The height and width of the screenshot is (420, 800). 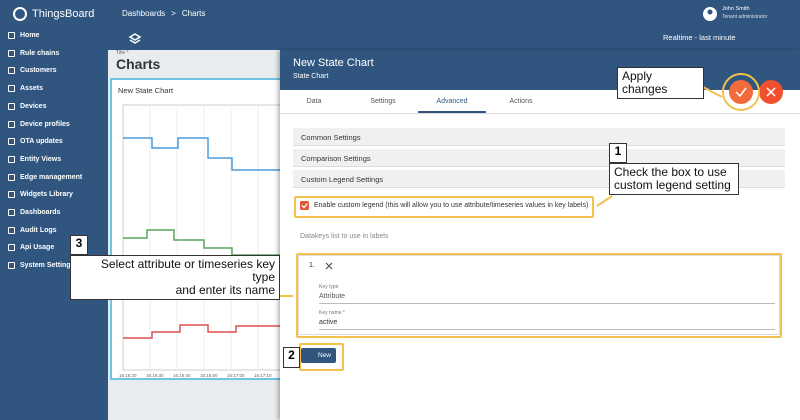 I want to click on logo-icon, so click(x=20, y=14).